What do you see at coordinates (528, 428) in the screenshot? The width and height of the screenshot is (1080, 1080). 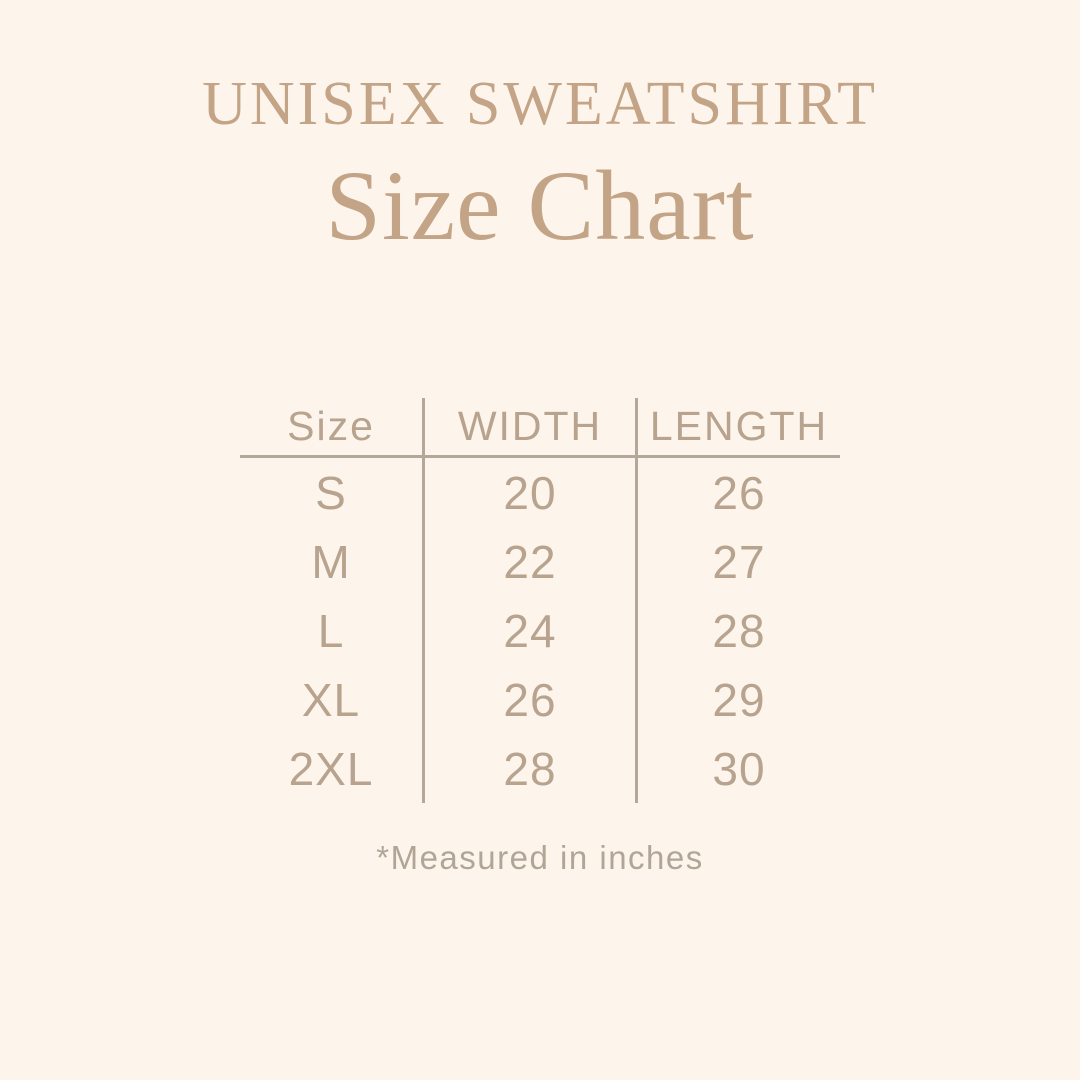 I see `column-header-width: WIDTH` at bounding box center [528, 428].